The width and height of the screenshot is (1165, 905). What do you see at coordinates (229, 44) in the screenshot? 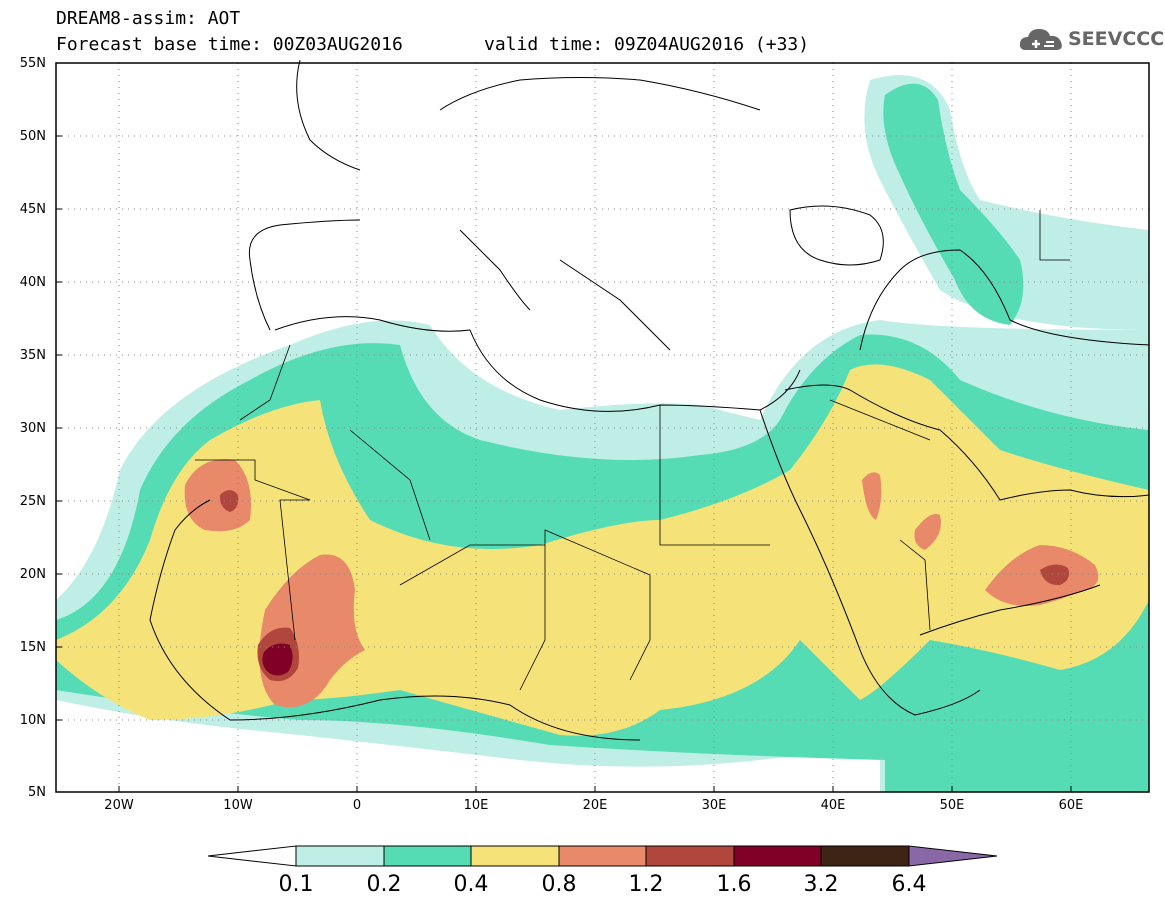
I see `forecast-base-time: Forecast base time: 00Z03AUG2016` at bounding box center [229, 44].